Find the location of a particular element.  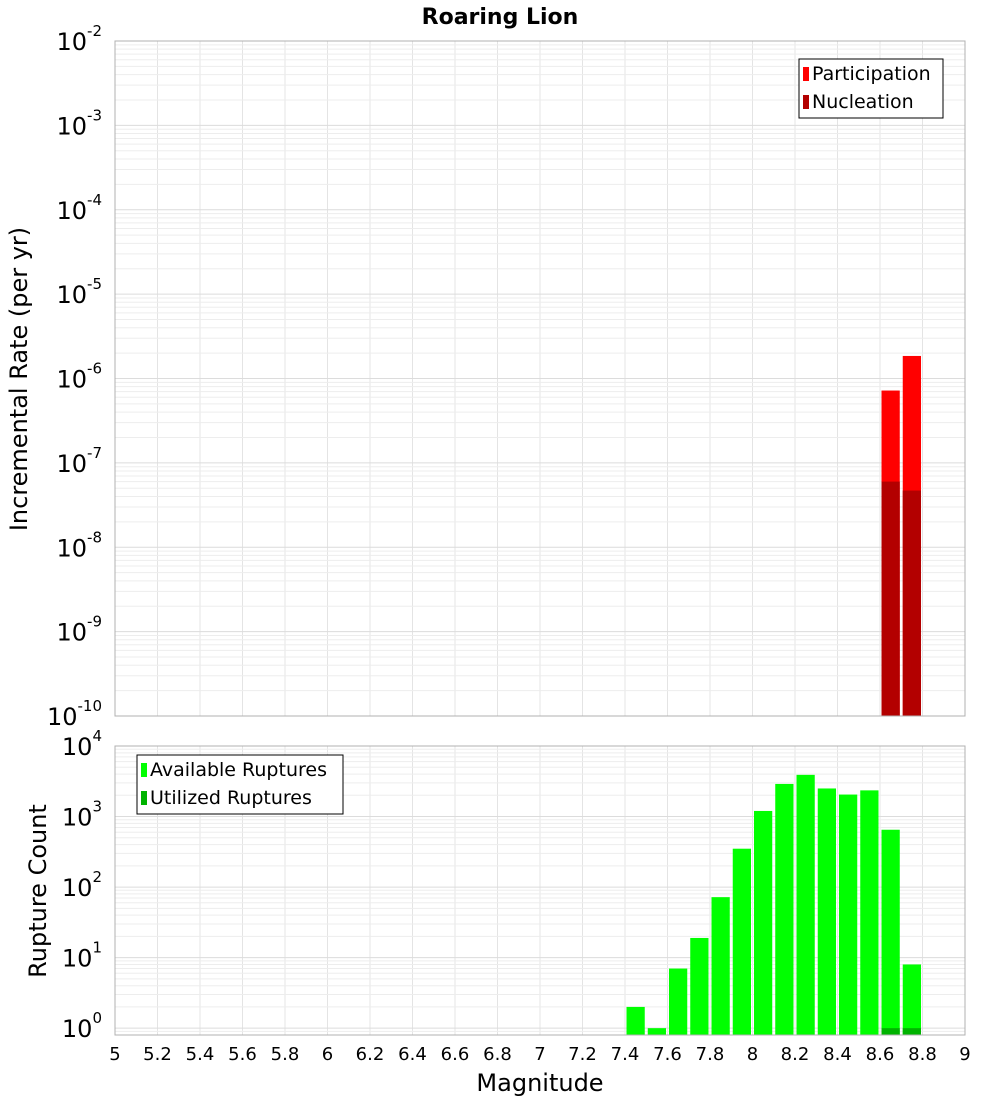

bottom-x-tick-label: 7.6 is located at coordinates (667, 1054).